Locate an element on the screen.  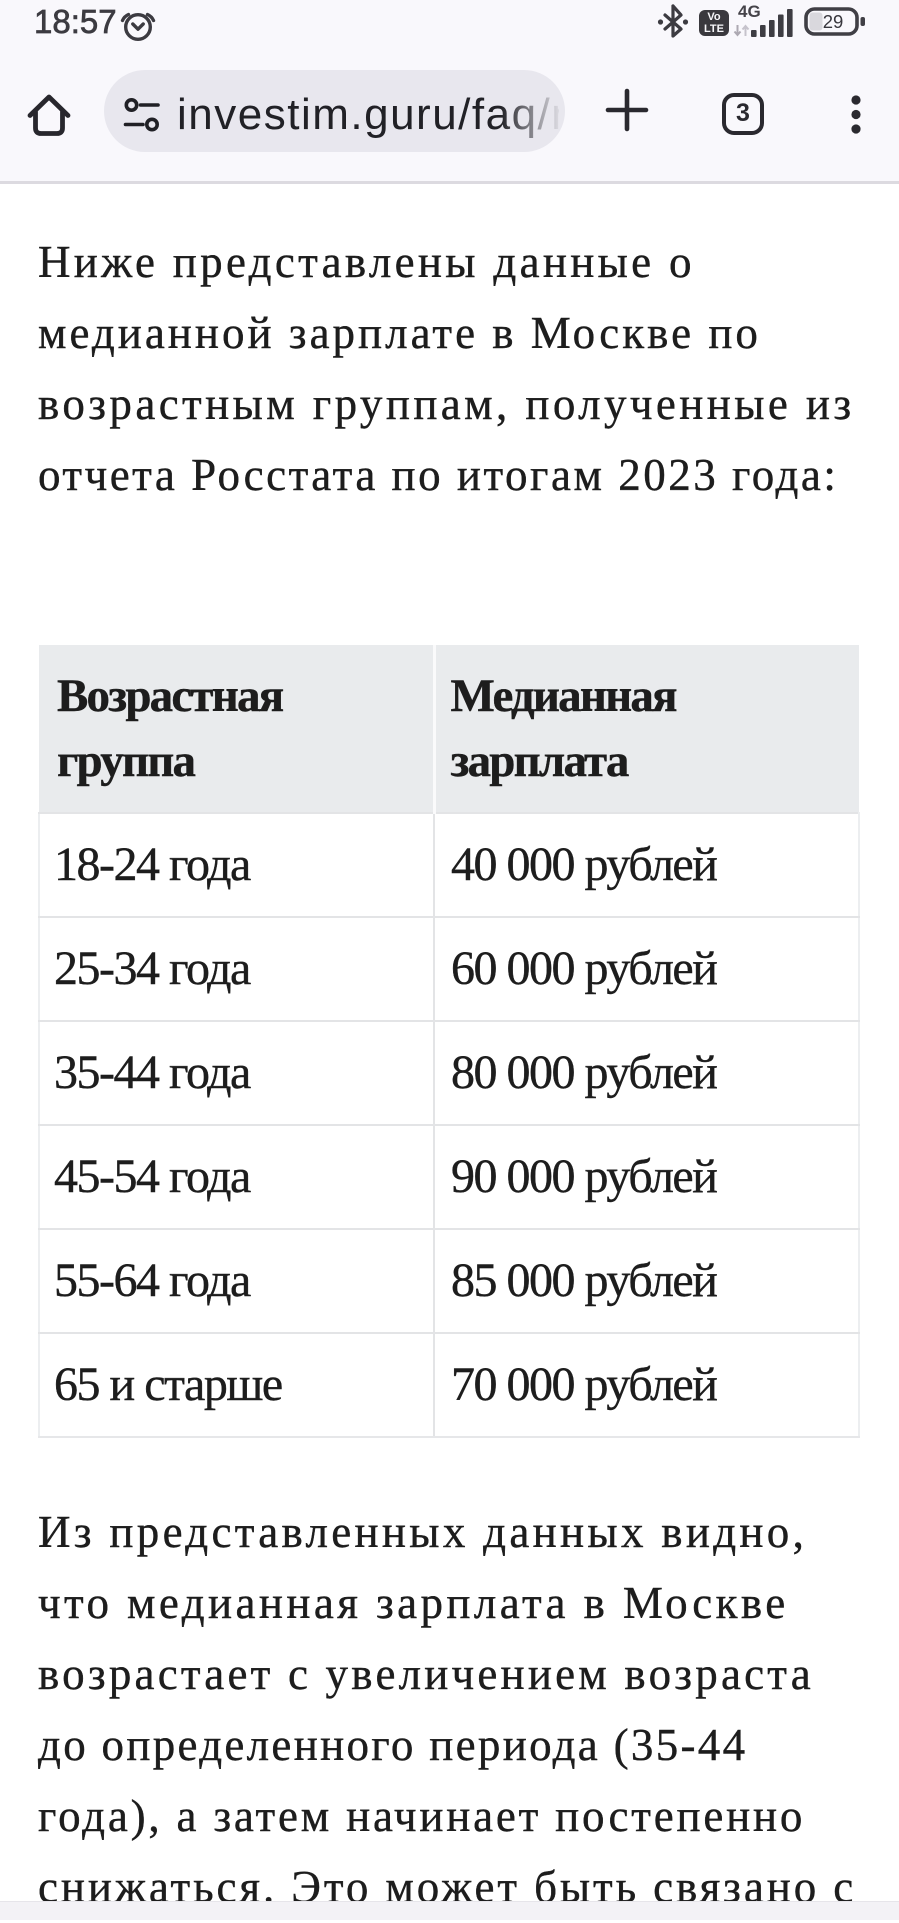
svg-text: 29 is located at coordinates (833, 21).